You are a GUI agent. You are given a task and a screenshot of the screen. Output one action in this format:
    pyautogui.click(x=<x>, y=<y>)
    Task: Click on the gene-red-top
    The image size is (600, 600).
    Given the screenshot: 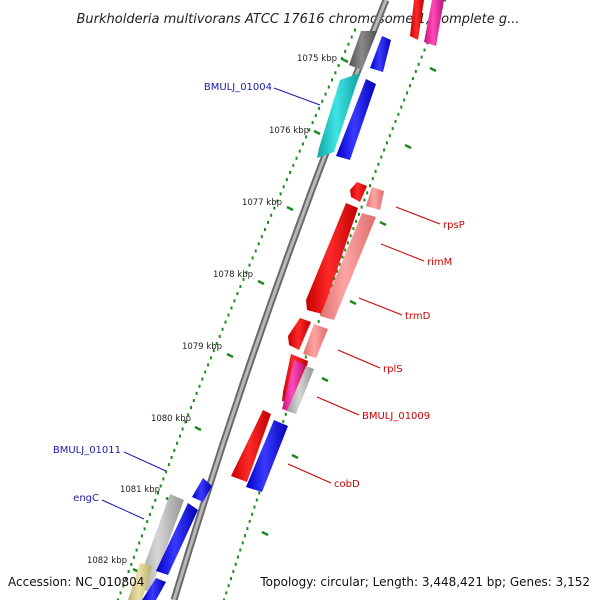 What is the action you would take?
    pyautogui.click(x=417, y=20)
    